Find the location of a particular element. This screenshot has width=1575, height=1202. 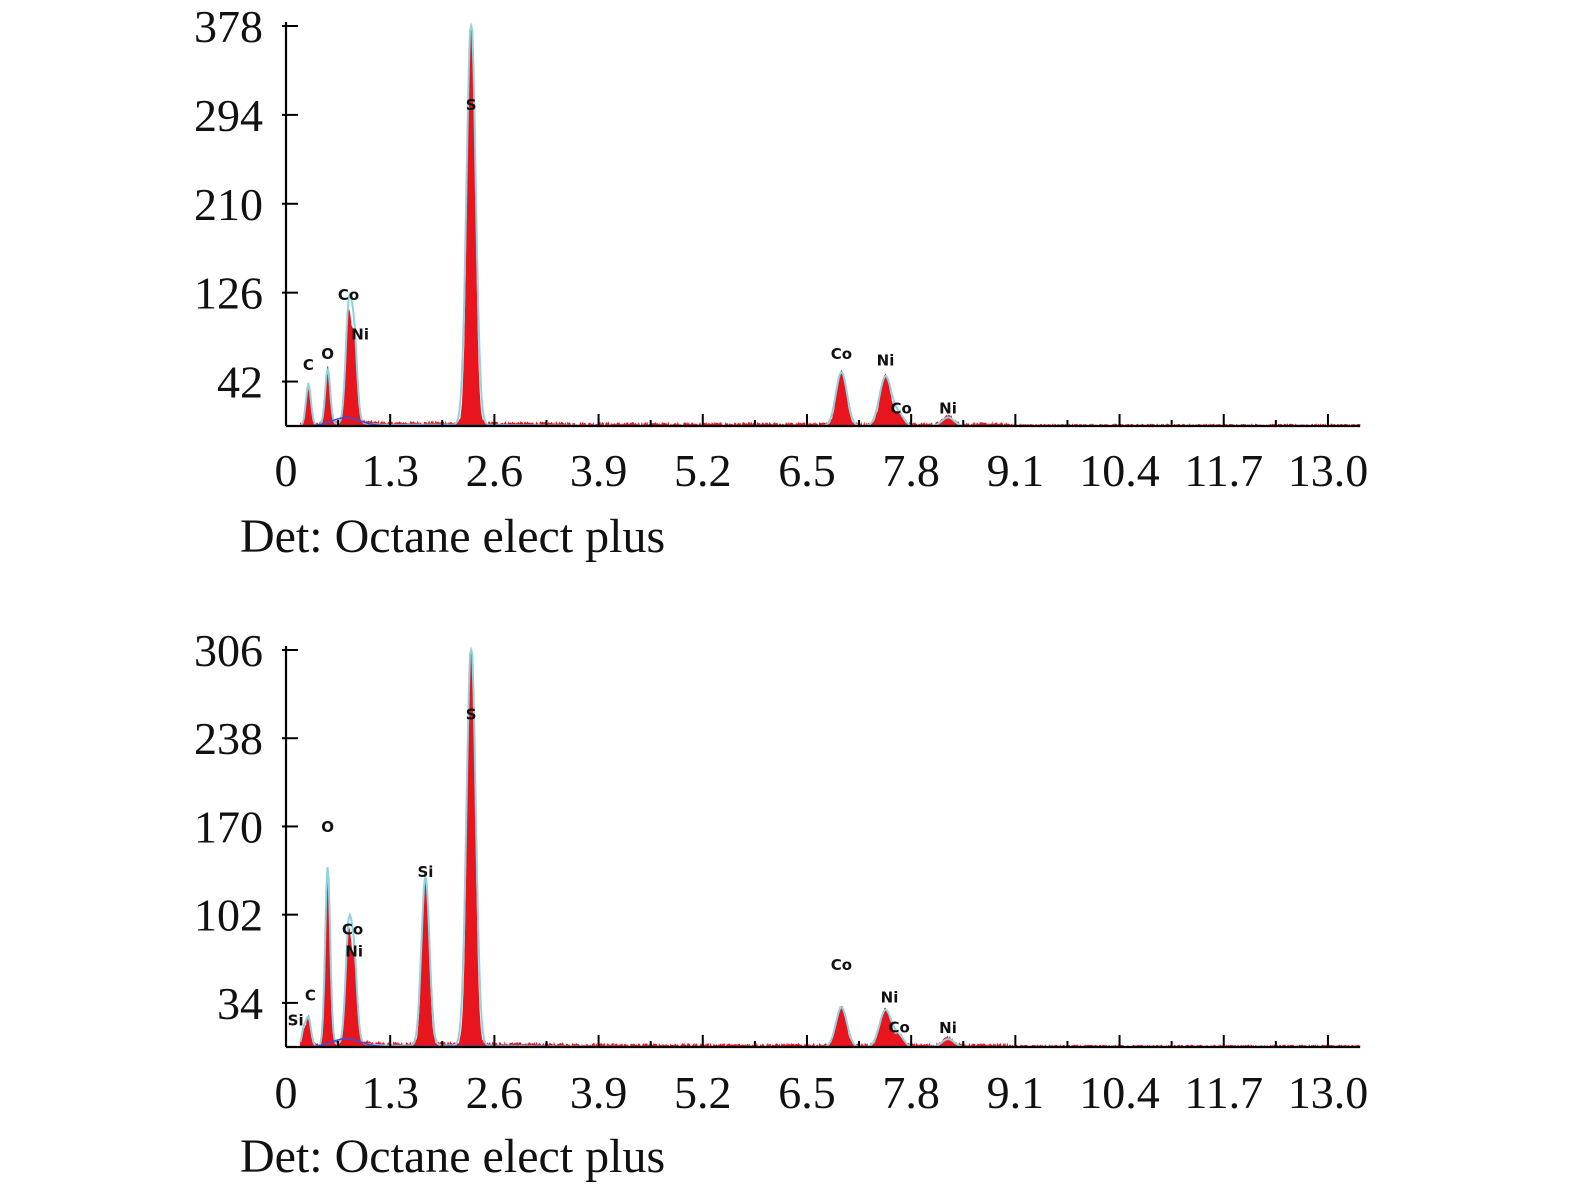

y-tick-label: 294 is located at coordinates (228, 115).